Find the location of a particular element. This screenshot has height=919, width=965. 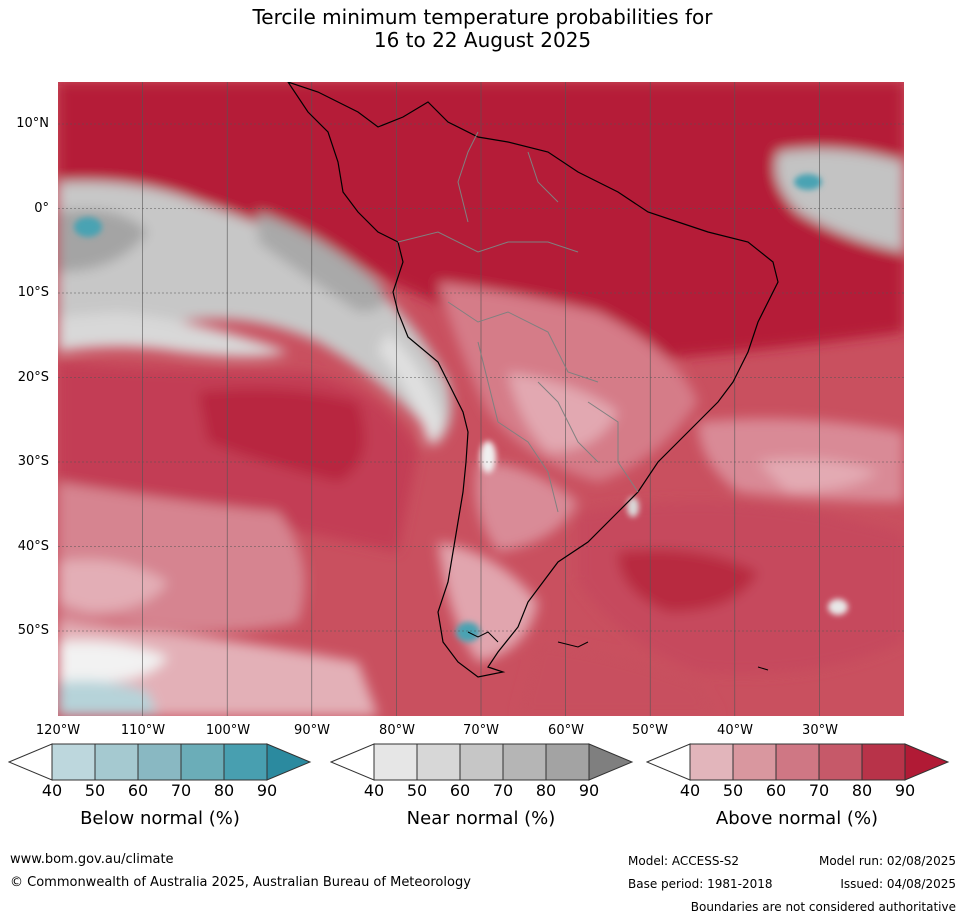

map-date-range: 16 to 22 August 2025 is located at coordinates (482, 40).